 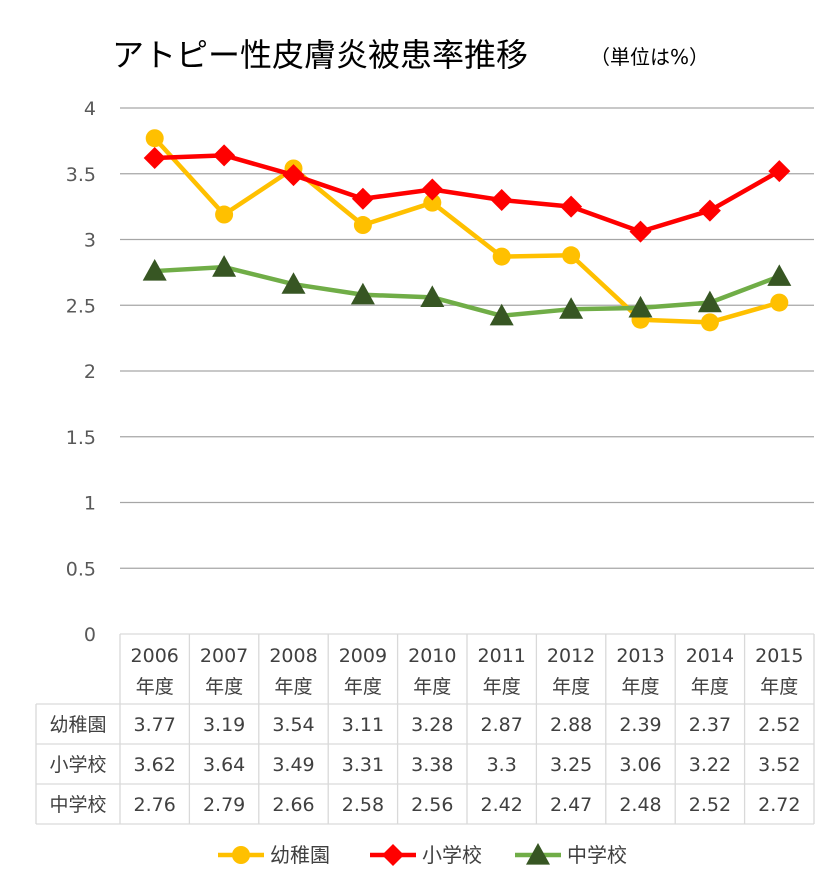 I want to click on table-cell: 2.76, so click(x=155, y=805).